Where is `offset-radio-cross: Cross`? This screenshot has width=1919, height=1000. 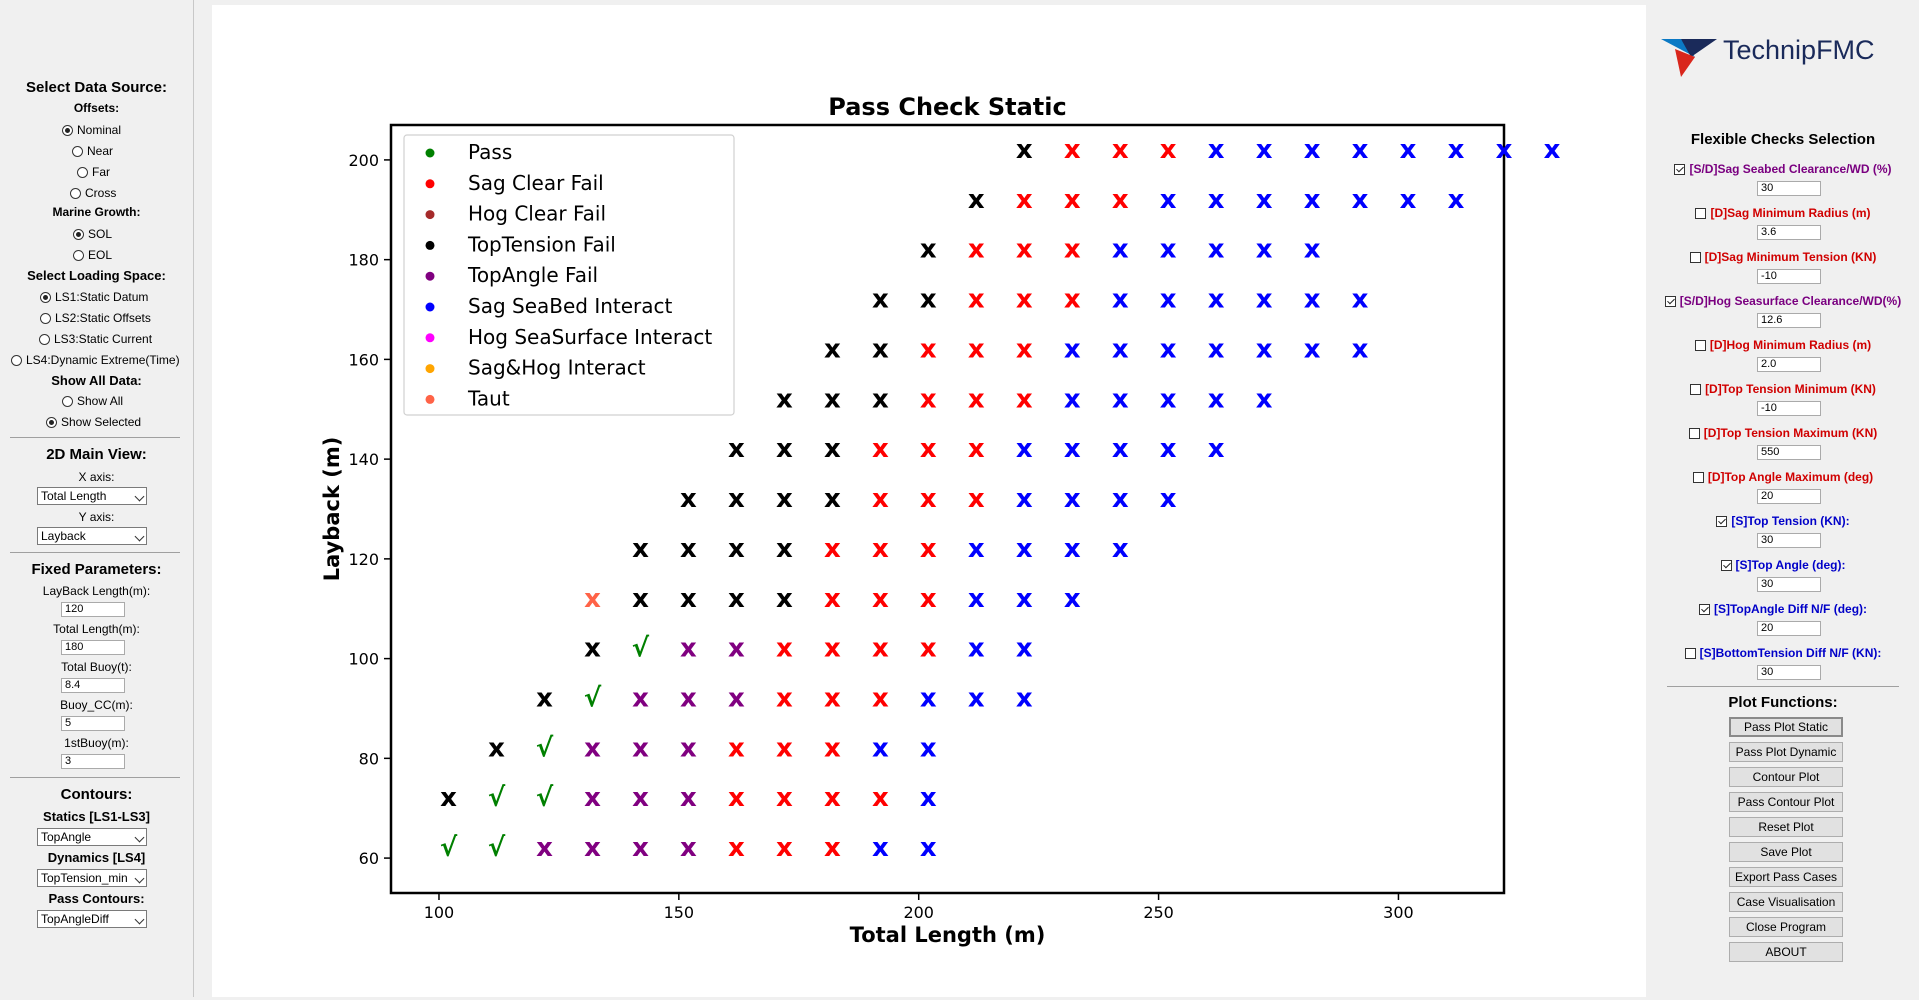
offset-radio-cross: Cross is located at coordinates (93, 193).